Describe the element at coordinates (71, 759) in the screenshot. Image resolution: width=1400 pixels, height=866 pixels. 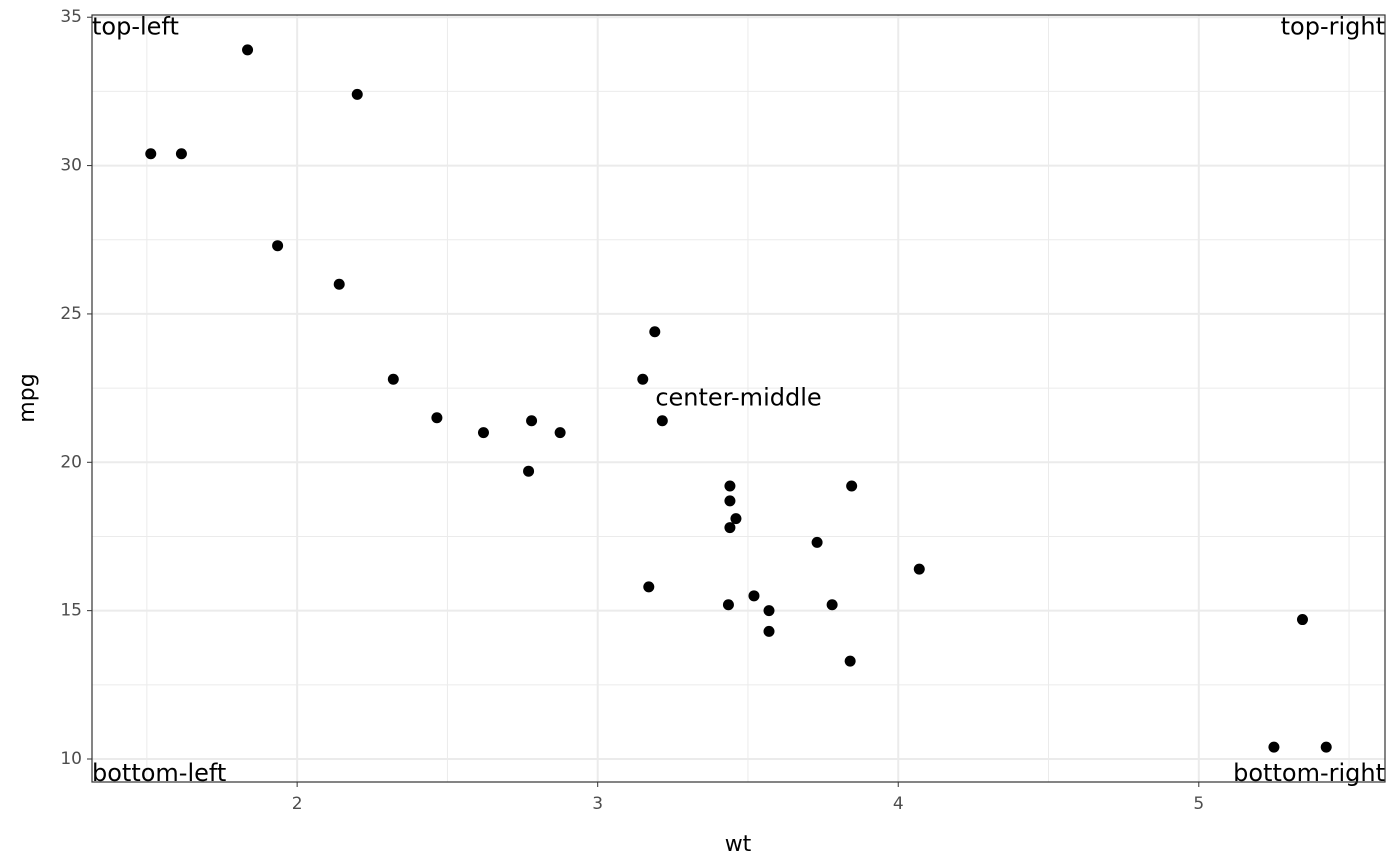
I see `y-tick-label: 10` at that location.